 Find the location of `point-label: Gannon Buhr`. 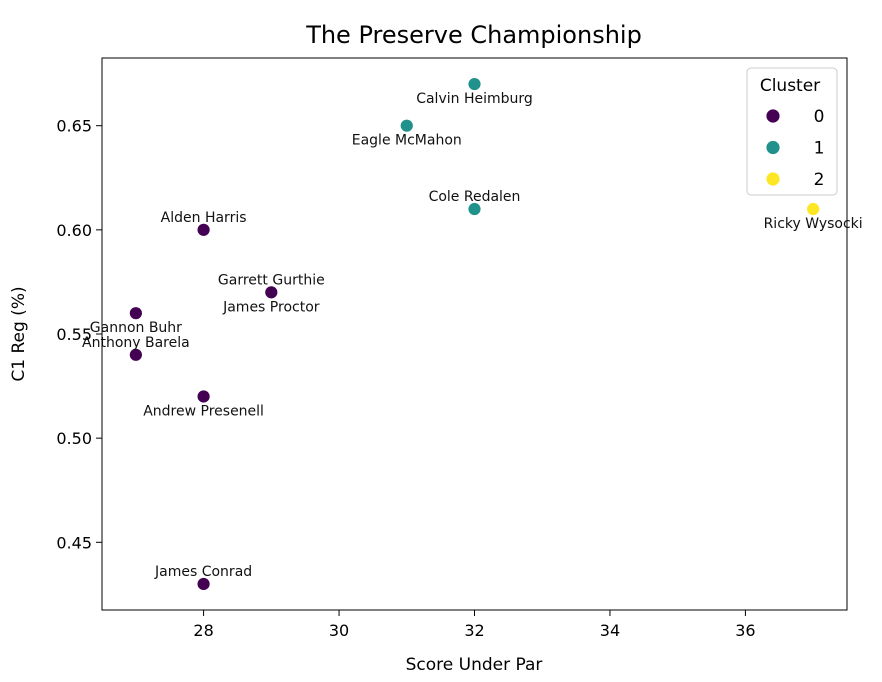

point-label: Gannon Buhr is located at coordinates (136, 328).